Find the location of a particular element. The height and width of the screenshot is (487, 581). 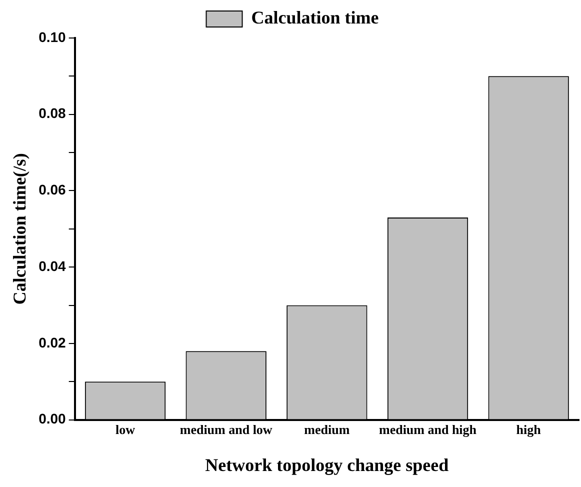

x-tick-label: medium and low is located at coordinates (226, 429).